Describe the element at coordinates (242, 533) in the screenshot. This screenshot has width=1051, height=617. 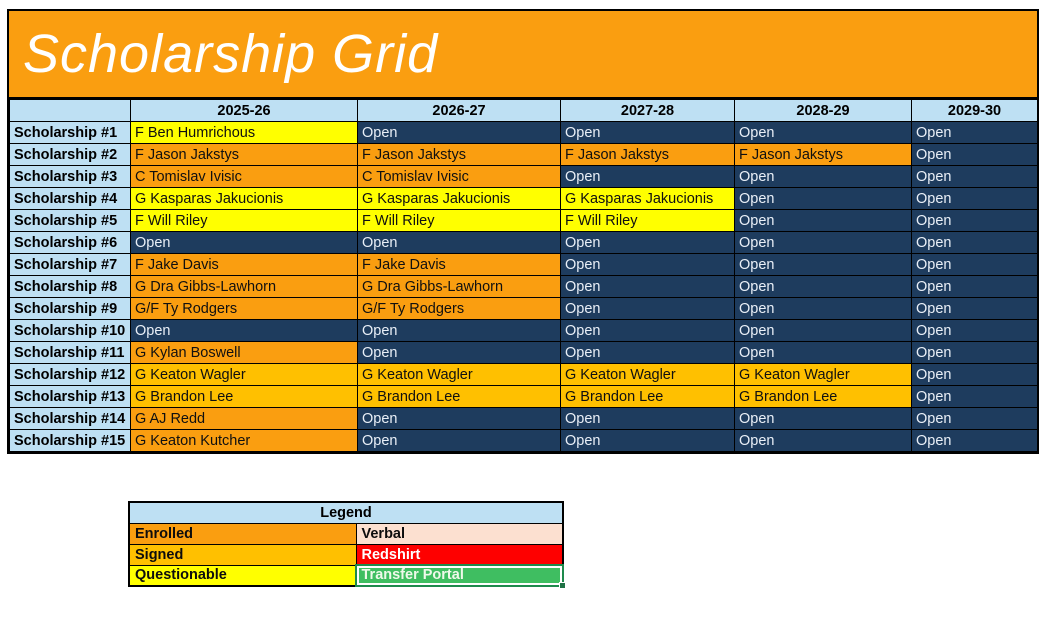
I see `legend-cell-enrolled: Enrolled` at that location.